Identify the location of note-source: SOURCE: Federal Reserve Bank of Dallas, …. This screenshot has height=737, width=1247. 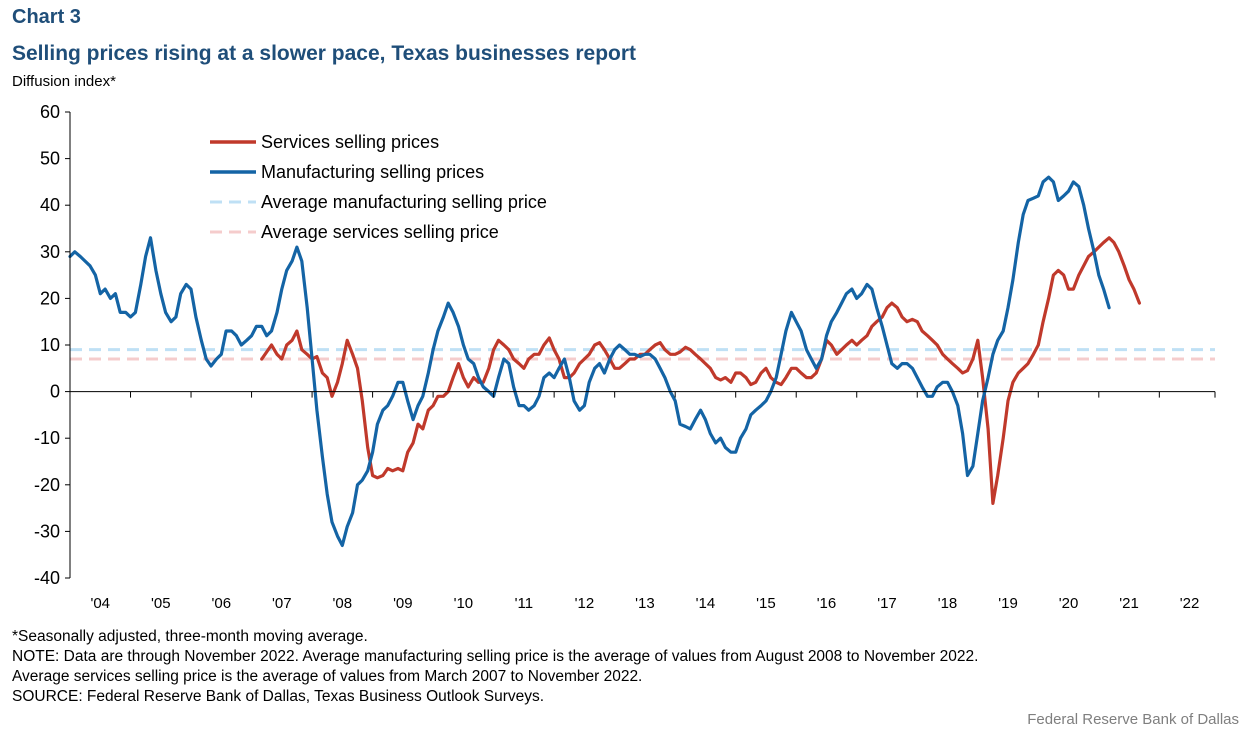
(278, 696).